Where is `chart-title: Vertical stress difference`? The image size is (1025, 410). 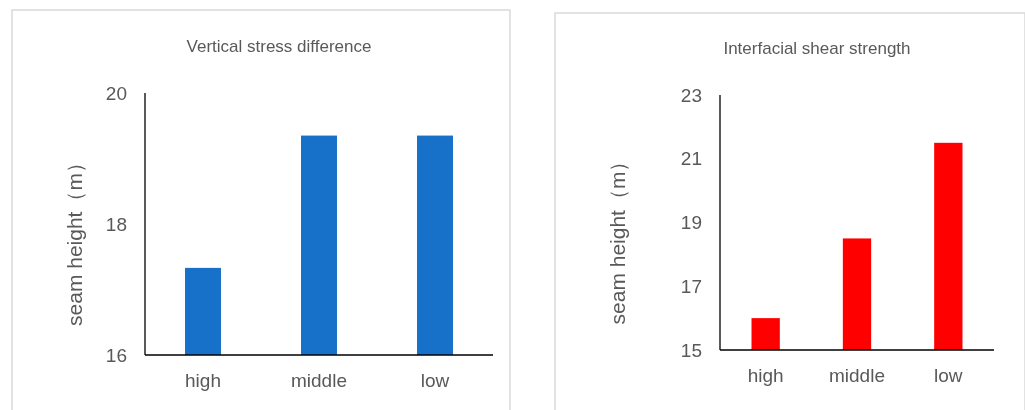 chart-title: Vertical stress difference is located at coordinates (279, 46).